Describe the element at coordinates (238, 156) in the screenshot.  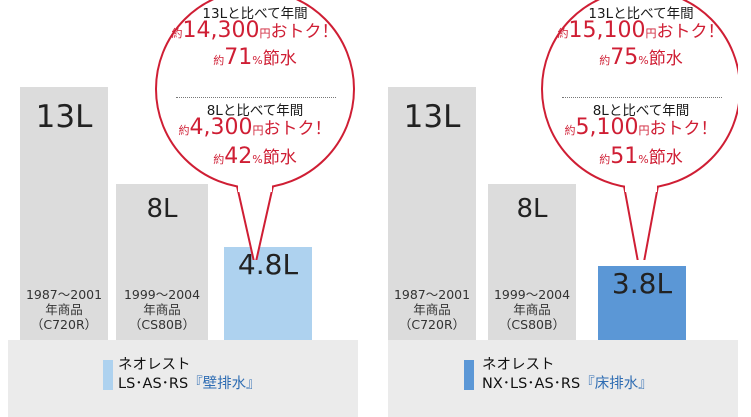
I see `water-saving-percent: 42` at that location.